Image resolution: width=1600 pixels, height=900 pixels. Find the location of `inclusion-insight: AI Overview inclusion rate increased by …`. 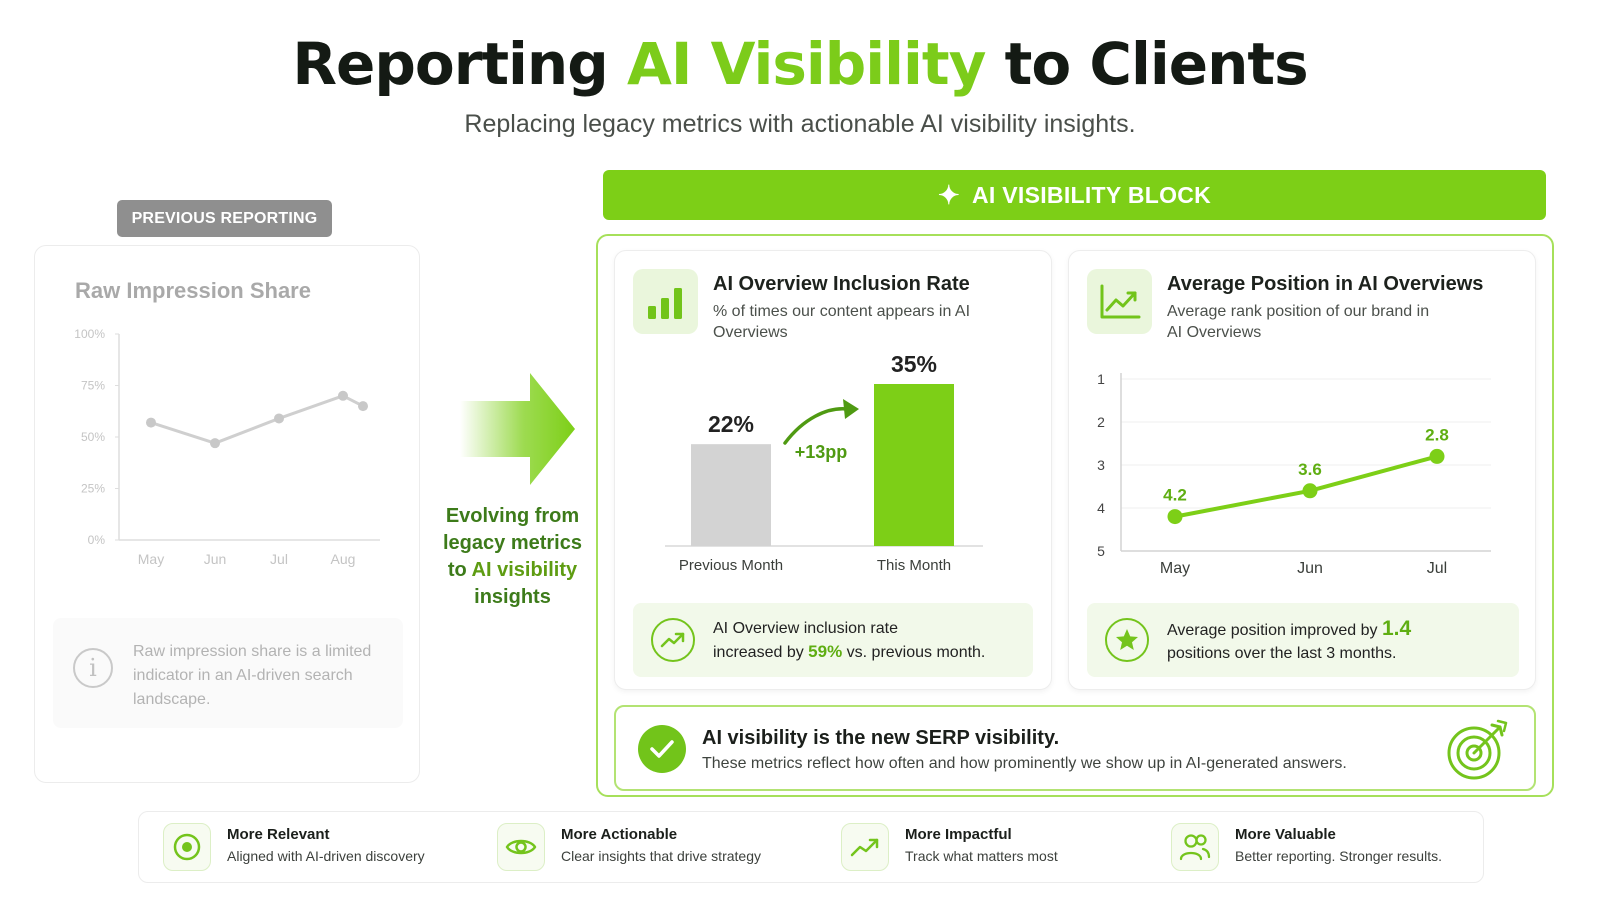

inclusion-insight: AI Overview inclusion rate increased by … is located at coordinates (833, 640).